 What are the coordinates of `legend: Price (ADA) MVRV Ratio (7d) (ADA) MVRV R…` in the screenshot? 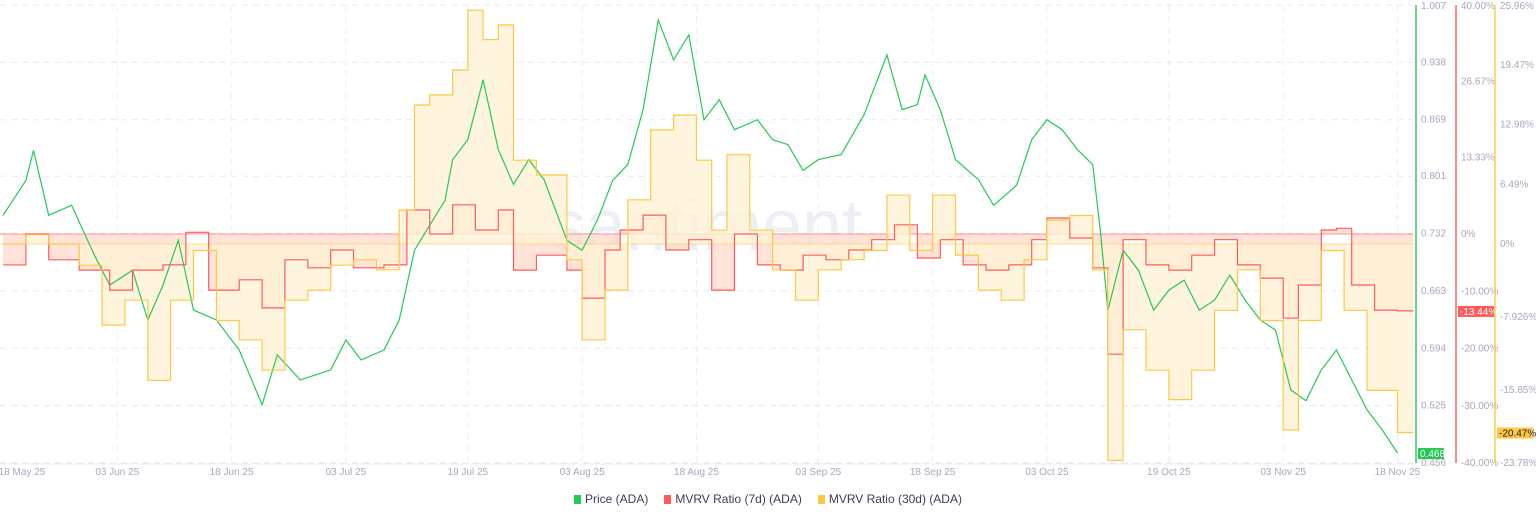 It's located at (768, 499).